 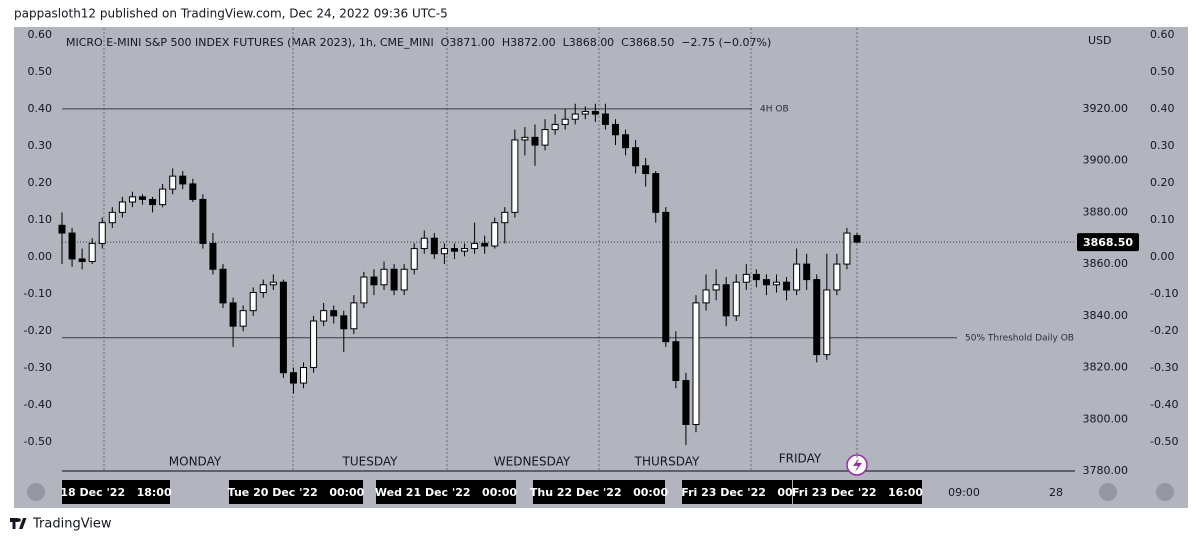 What do you see at coordinates (38, 367) in the screenshot?
I see `percent-tick-label: -0.30` at bounding box center [38, 367].